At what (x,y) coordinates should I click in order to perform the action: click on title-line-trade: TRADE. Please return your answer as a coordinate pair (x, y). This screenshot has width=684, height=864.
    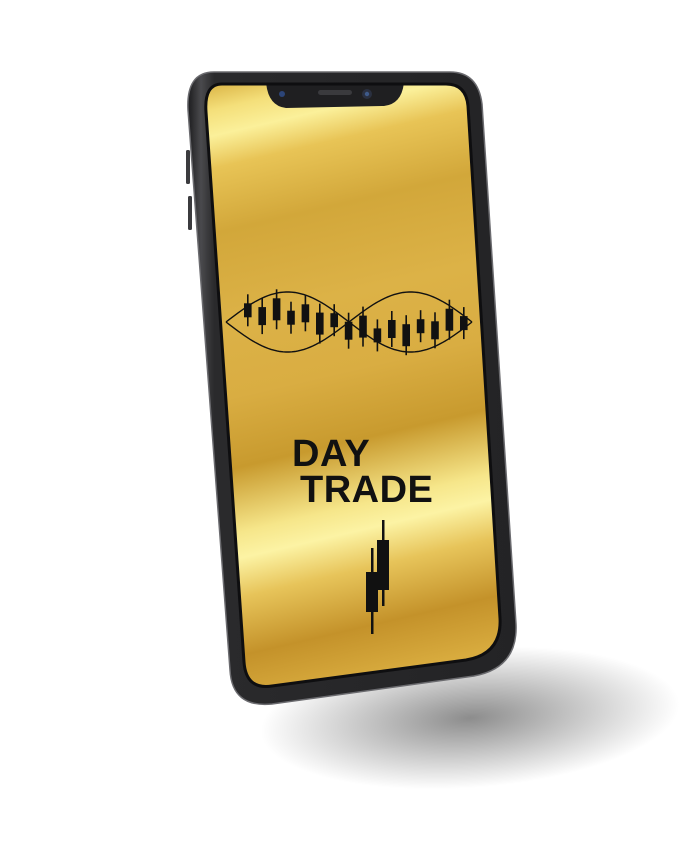
    Looking at the image, I should click on (366, 490).